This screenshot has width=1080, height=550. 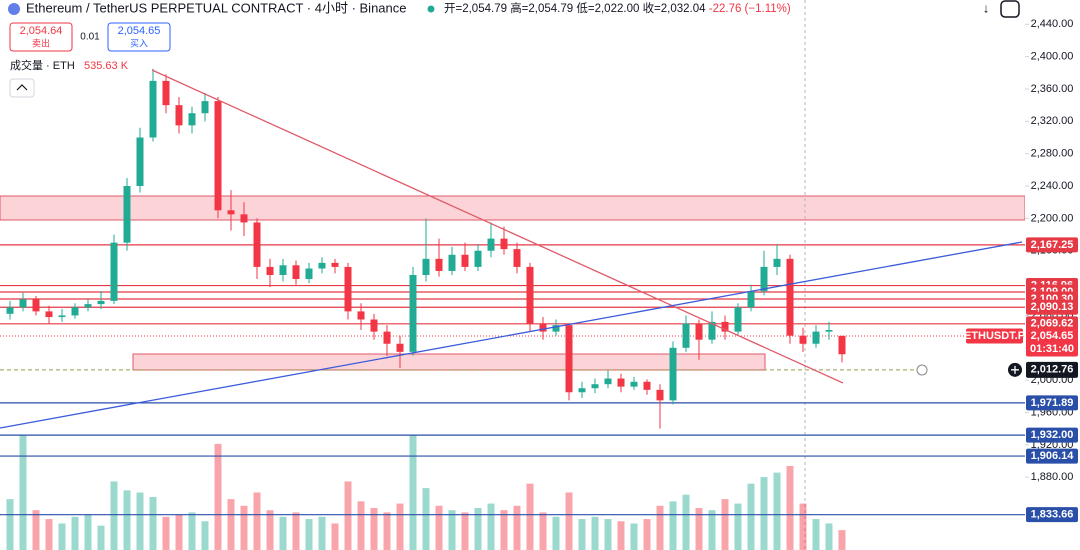 What do you see at coordinates (986, 7) in the screenshot?
I see `download-icon: ↓` at bounding box center [986, 7].